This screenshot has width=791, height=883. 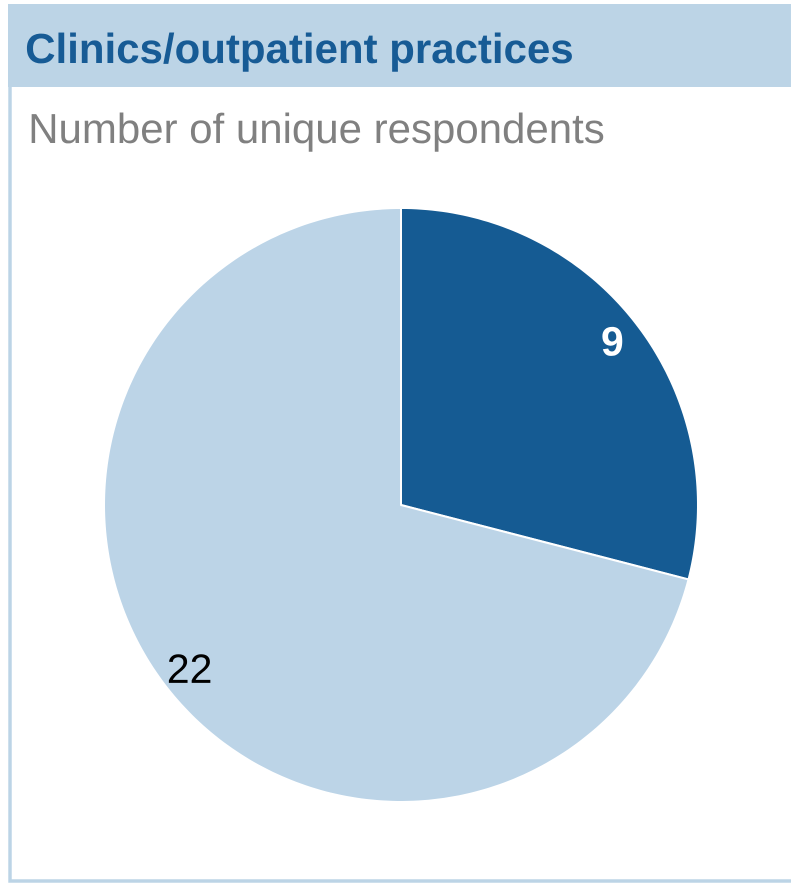 I want to click on data-label: 9, so click(x=612, y=341).